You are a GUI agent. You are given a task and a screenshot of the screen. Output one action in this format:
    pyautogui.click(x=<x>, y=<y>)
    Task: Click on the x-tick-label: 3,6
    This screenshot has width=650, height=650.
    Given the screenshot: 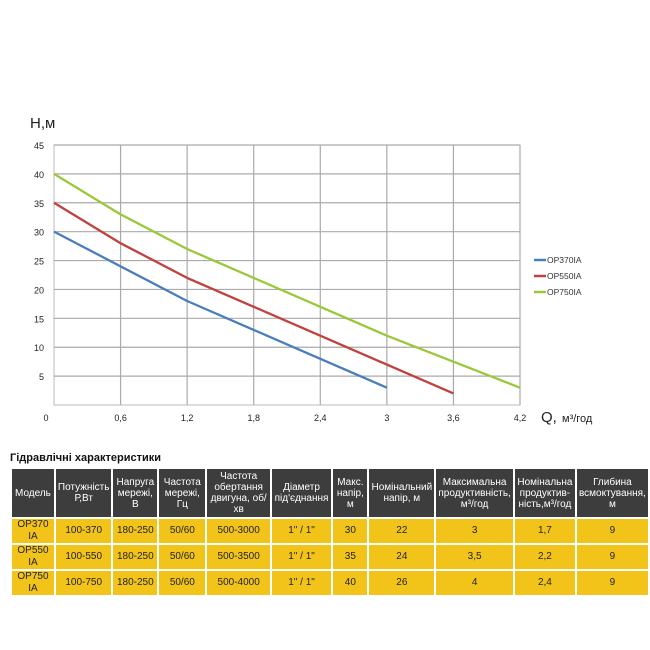 What is the action you would take?
    pyautogui.click(x=453, y=418)
    